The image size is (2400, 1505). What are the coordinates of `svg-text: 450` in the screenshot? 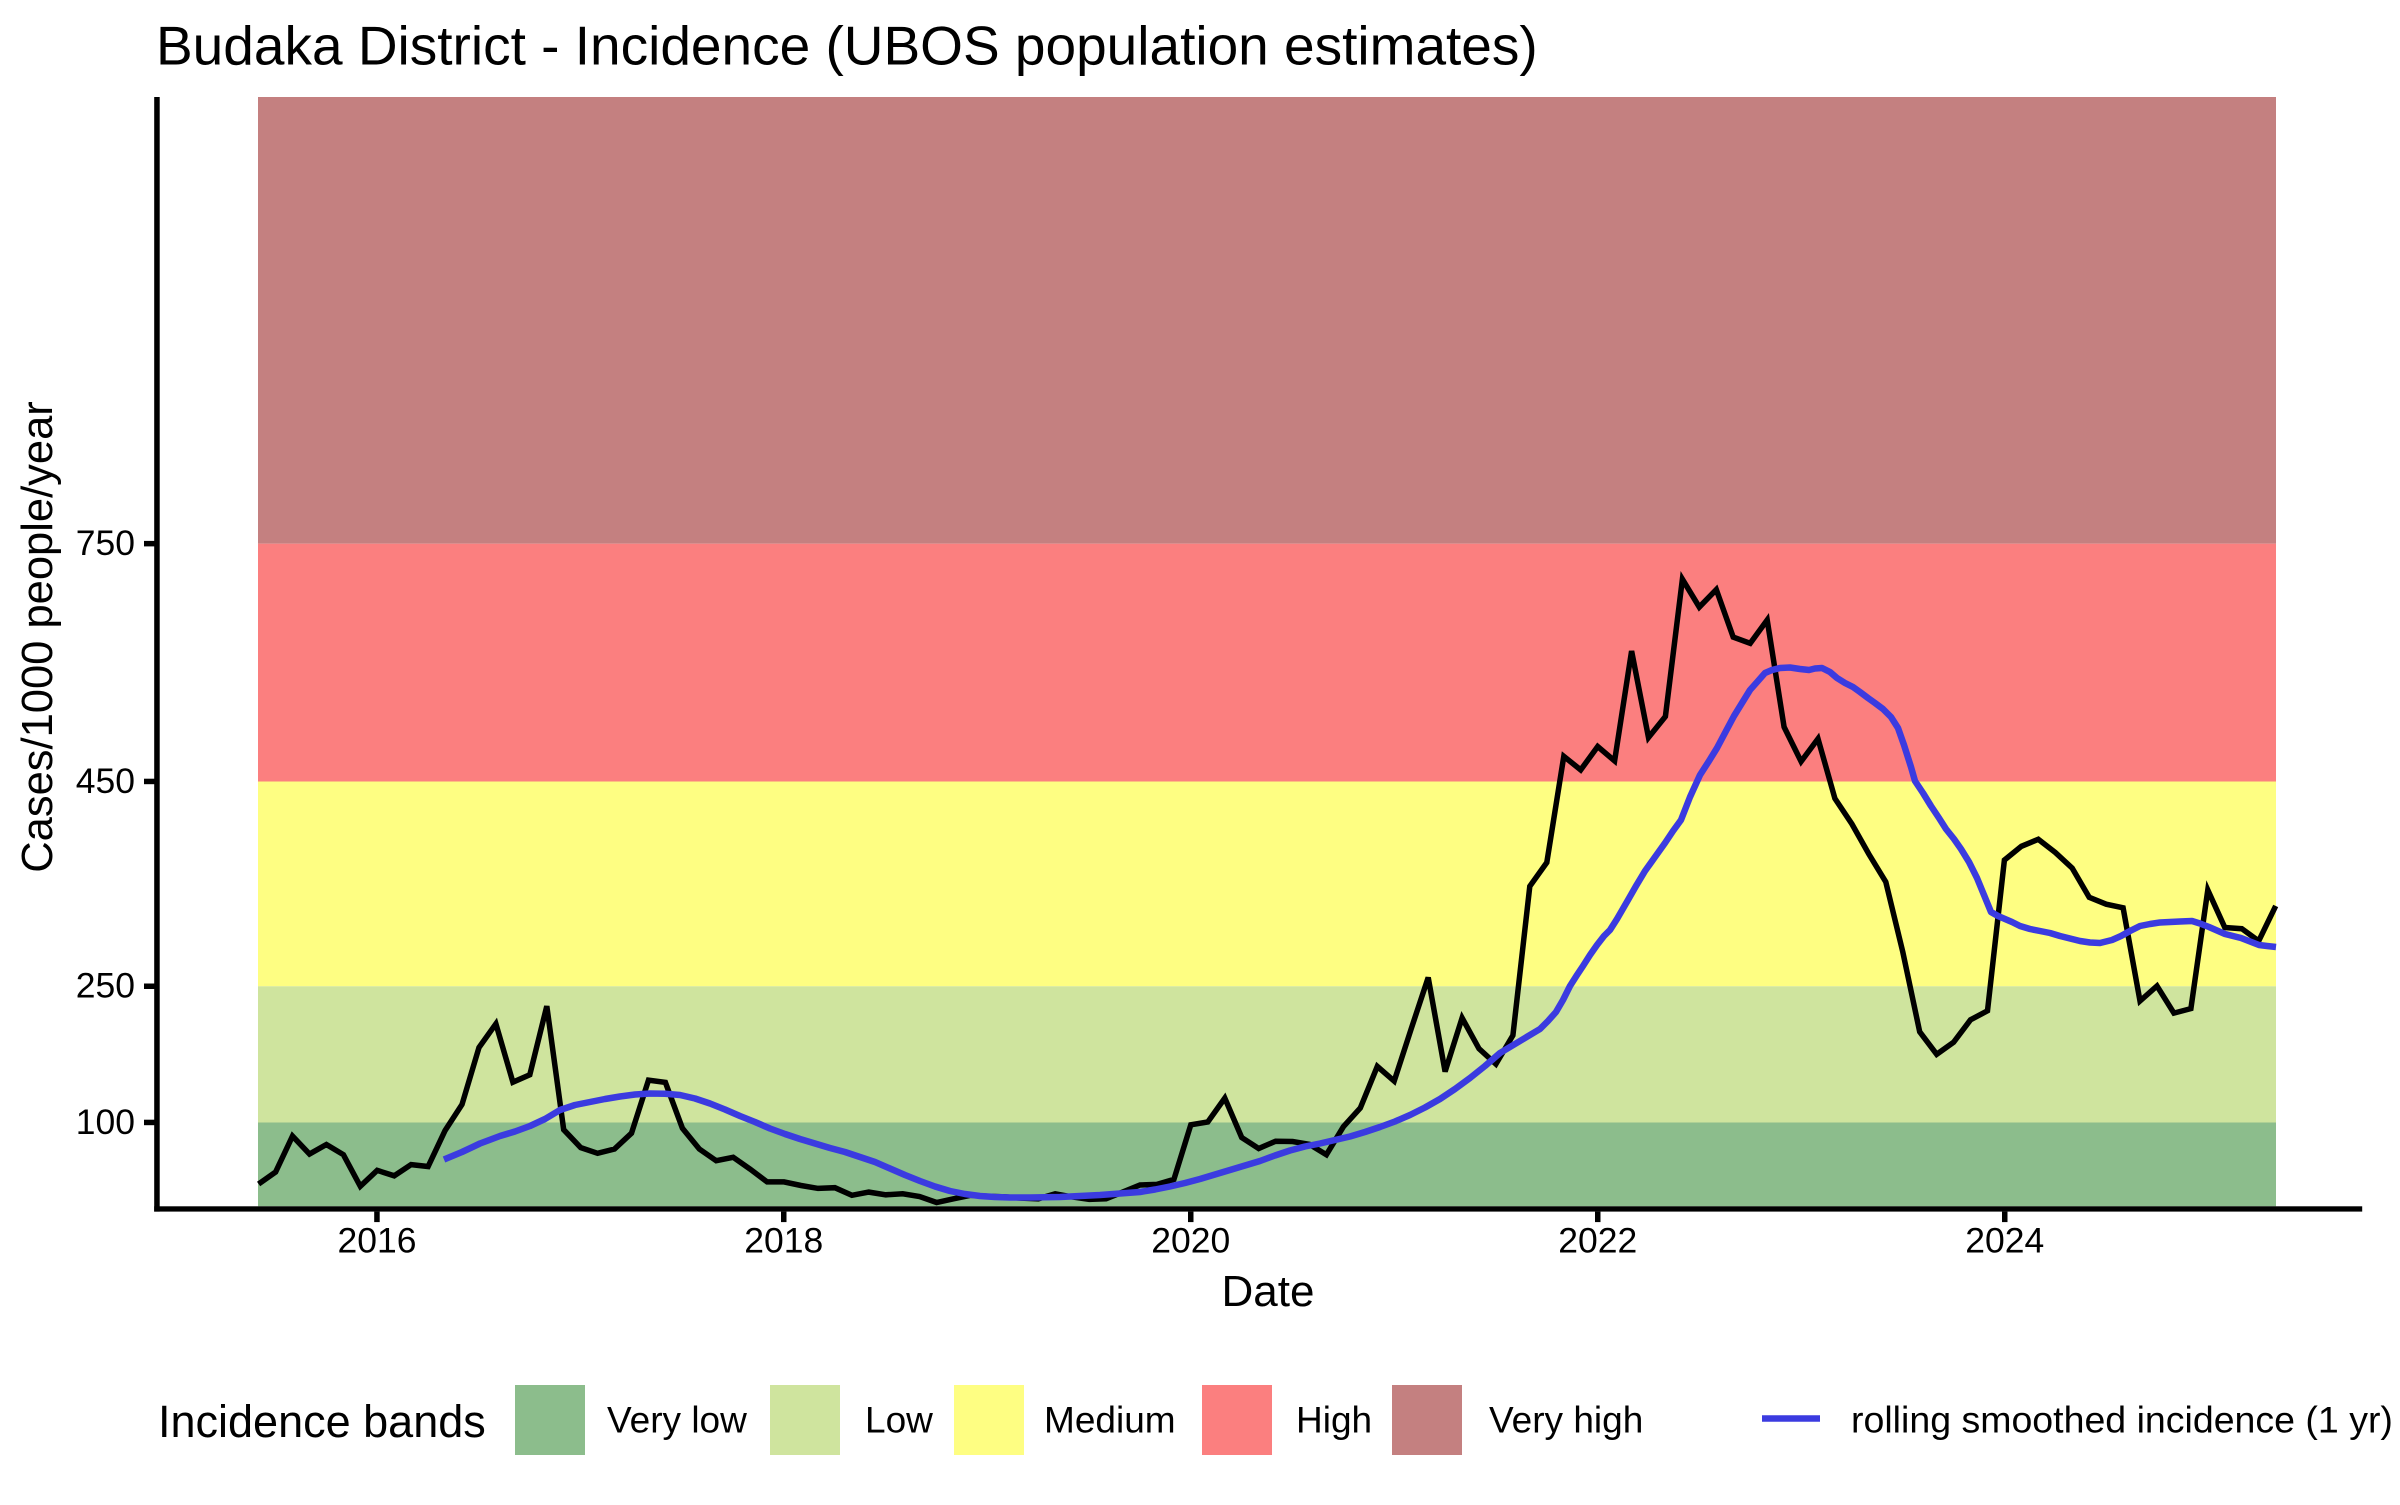 It's located at (105, 781).